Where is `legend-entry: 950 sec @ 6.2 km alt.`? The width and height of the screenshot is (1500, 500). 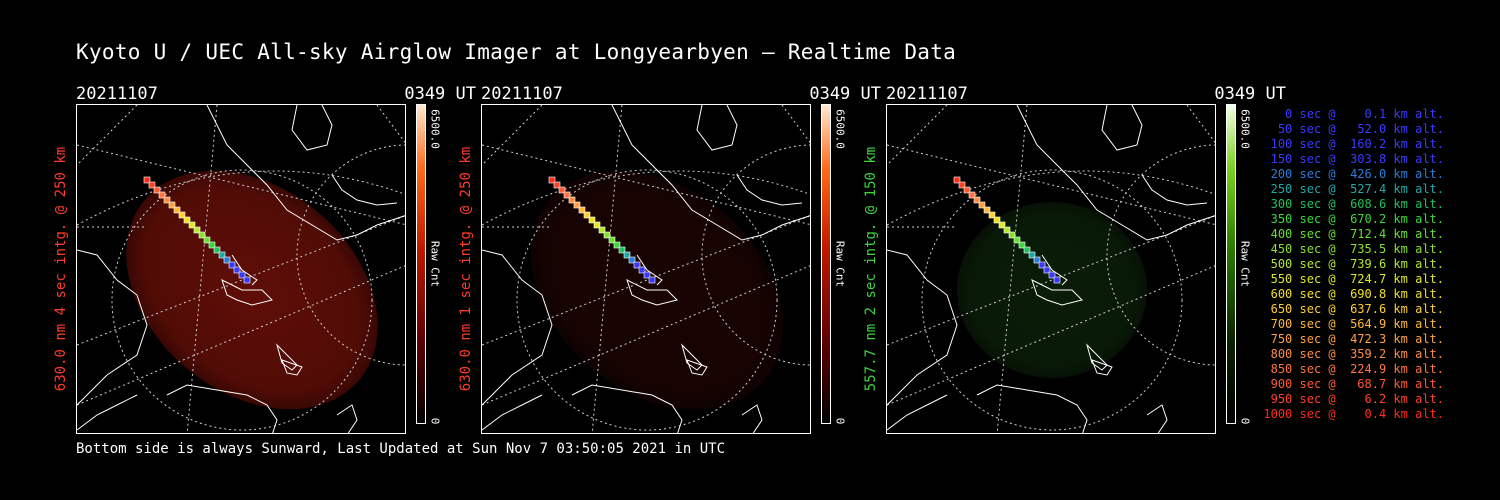 legend-entry: 950 sec @ 6.2 km alt. is located at coordinates (1353, 399).